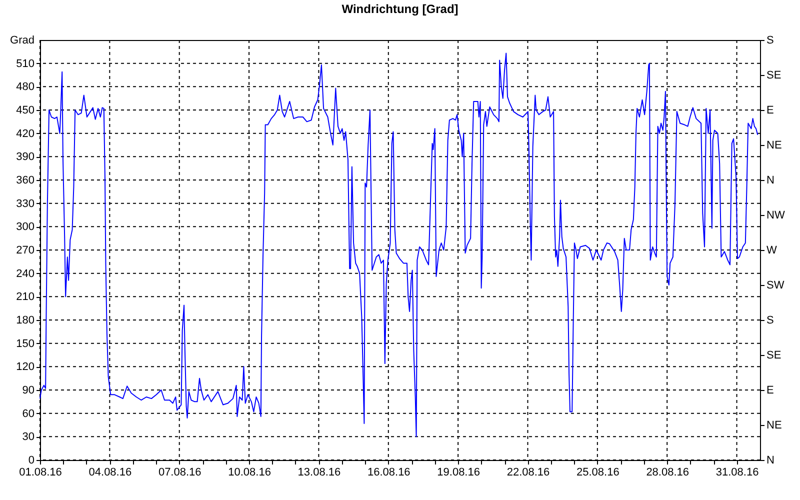 This screenshot has width=800, height=500. What do you see at coordinates (25, 204) in the screenshot?
I see `y-tick-label: 330` at bounding box center [25, 204].